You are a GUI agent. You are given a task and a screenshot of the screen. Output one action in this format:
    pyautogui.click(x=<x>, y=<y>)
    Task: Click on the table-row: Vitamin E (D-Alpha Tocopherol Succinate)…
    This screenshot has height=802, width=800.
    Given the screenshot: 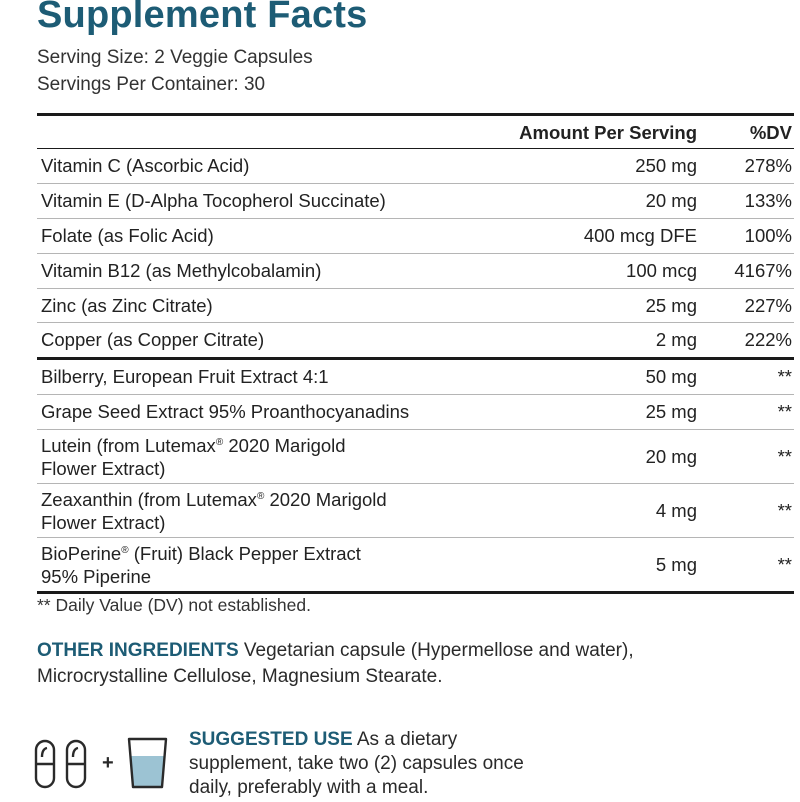 What is the action you would take?
    pyautogui.click(x=415, y=201)
    